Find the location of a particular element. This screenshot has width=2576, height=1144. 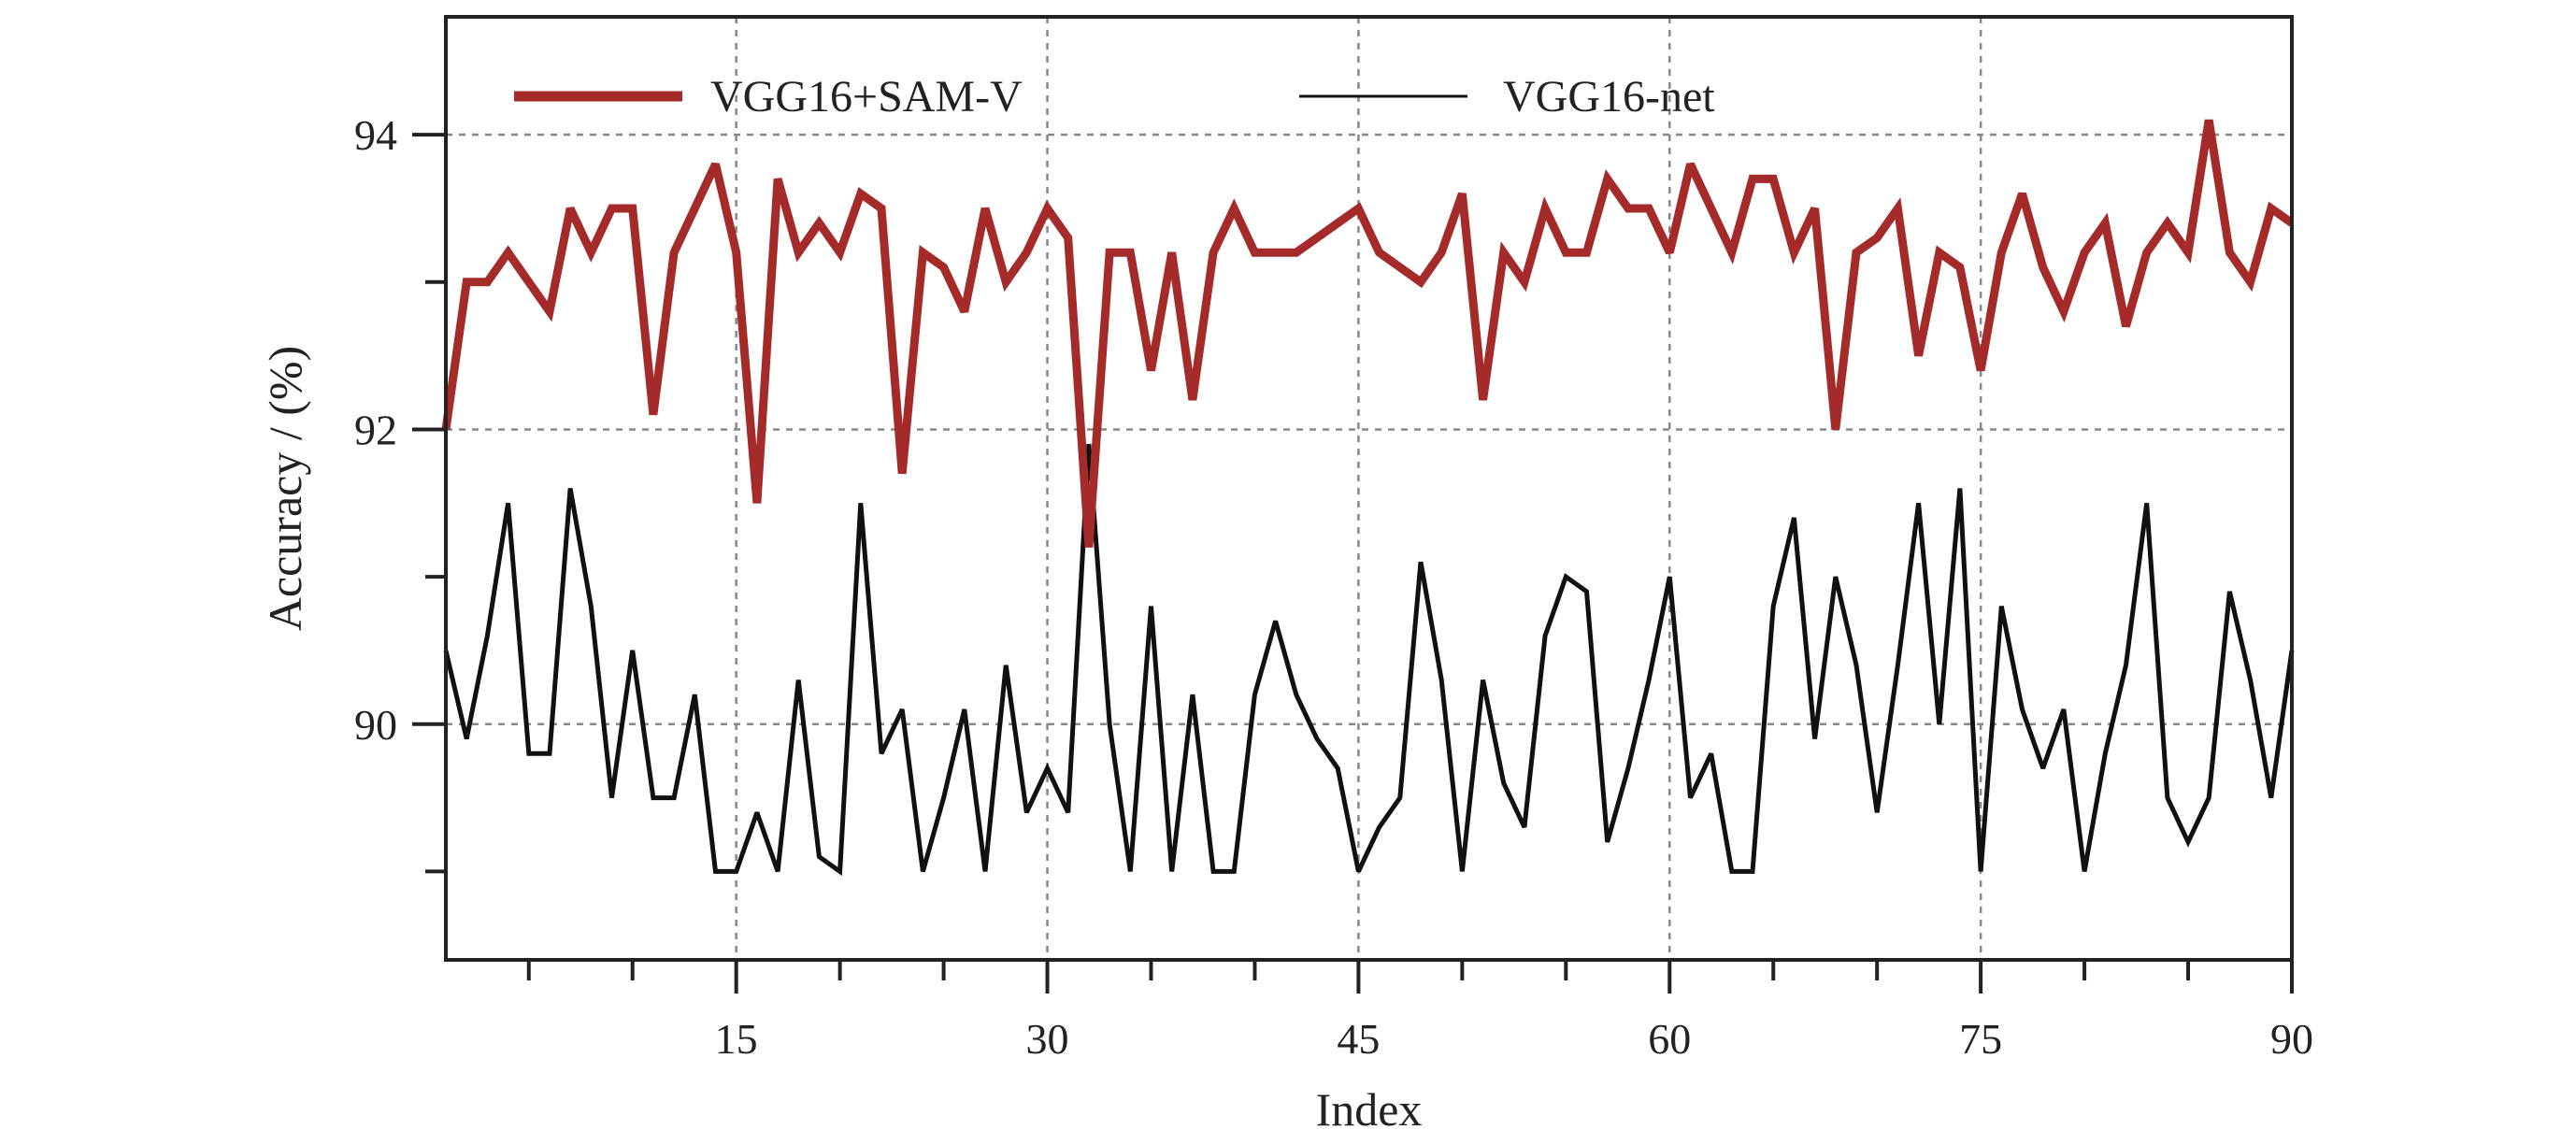

x-tick-label: 60 is located at coordinates (1669, 1039).